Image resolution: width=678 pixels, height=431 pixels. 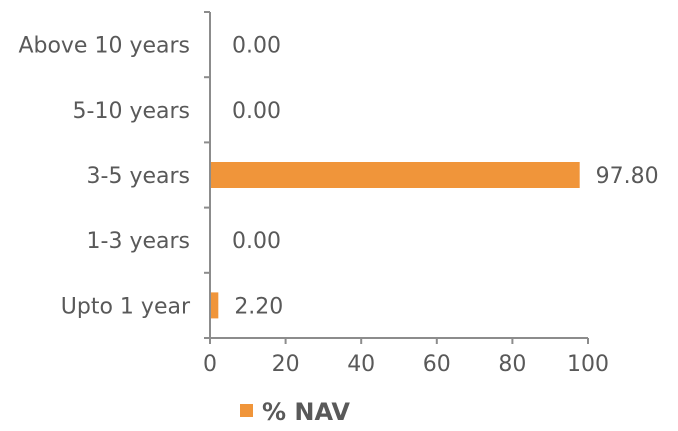 I want to click on legend-swatch, so click(x=246, y=410).